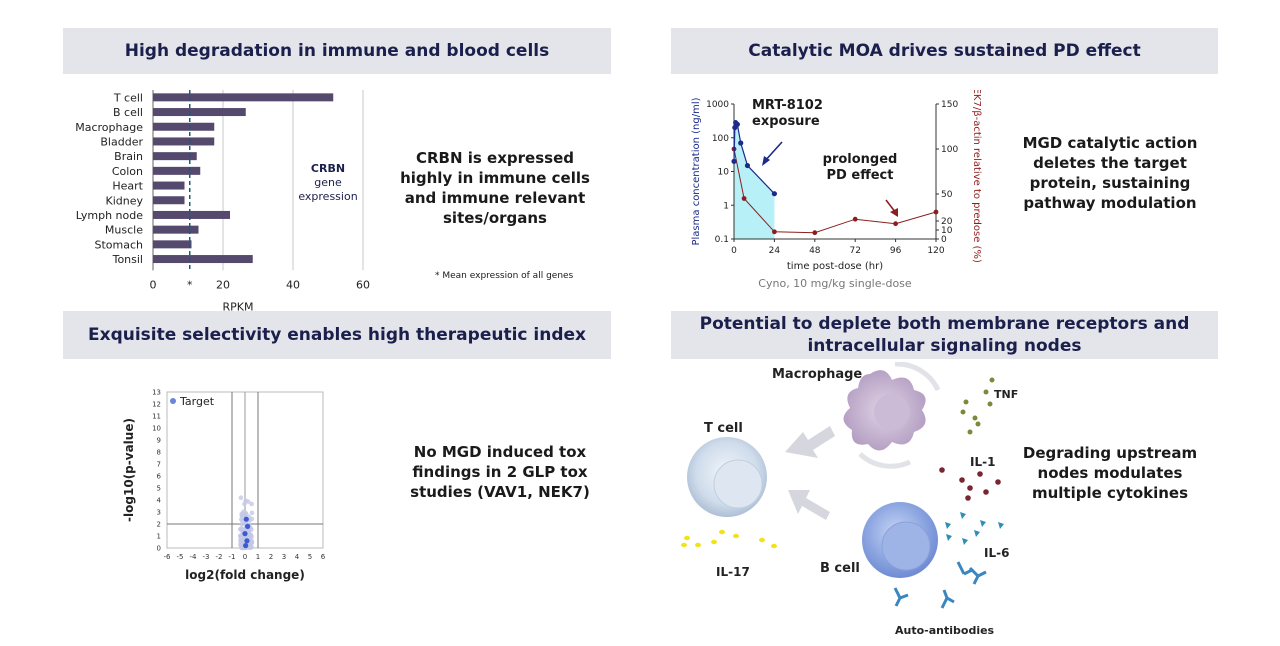 The height and width of the screenshot is (646, 1280). What do you see at coordinates (118, 244) in the screenshot?
I see `category-label: Stomach` at bounding box center [118, 244].